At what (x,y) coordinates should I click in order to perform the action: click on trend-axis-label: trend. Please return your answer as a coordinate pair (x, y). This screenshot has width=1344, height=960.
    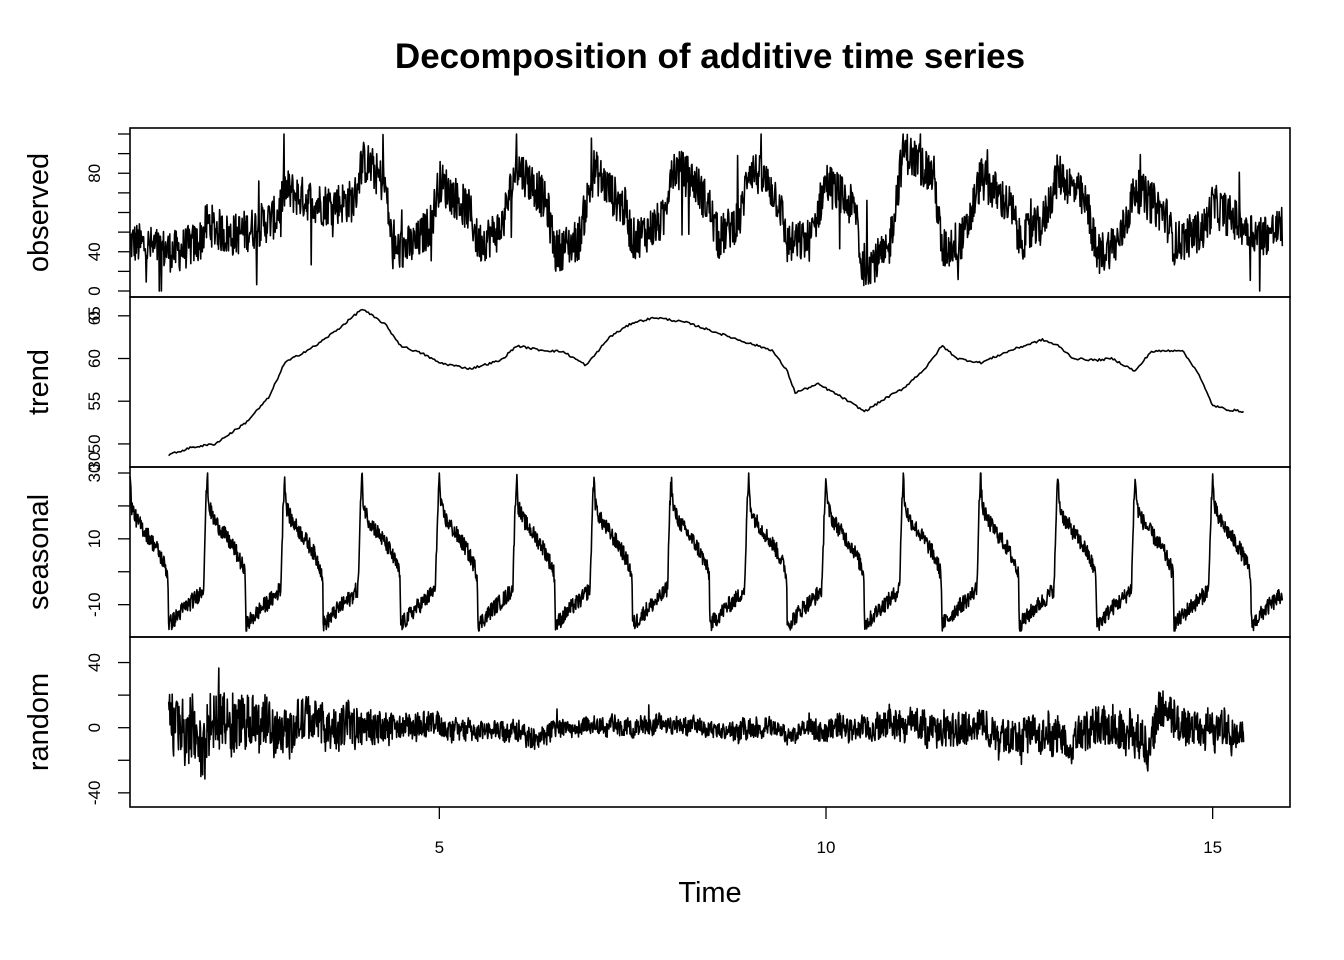
    Looking at the image, I should click on (39, 382).